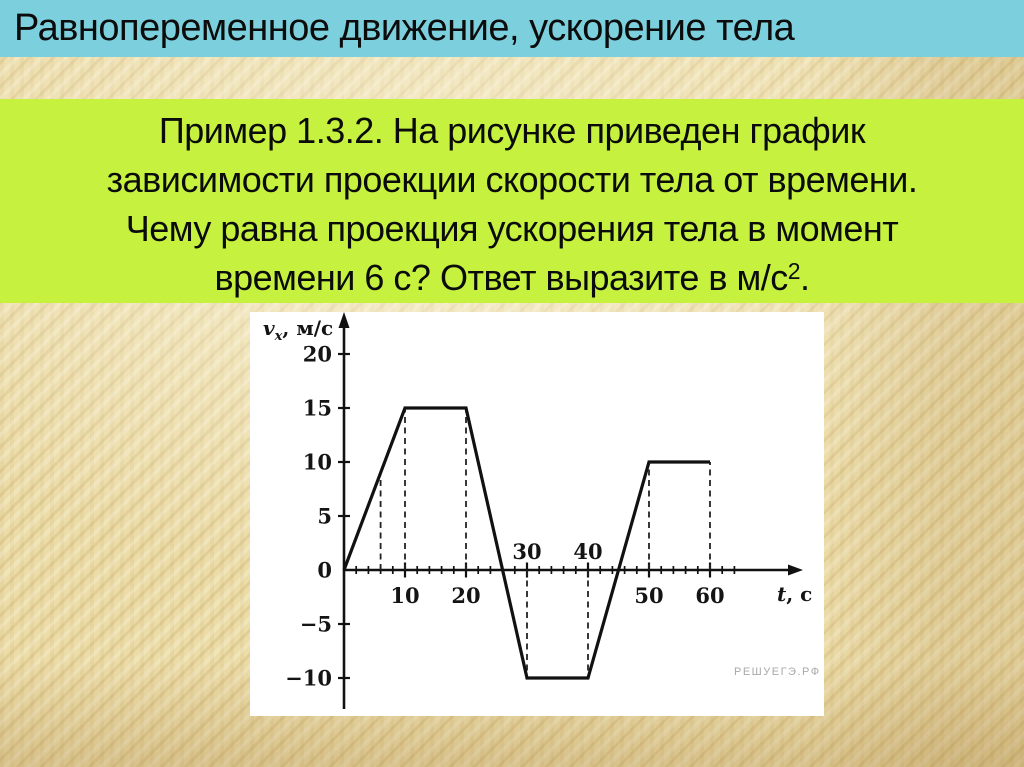 This screenshot has height=767, width=1024. Describe the element at coordinates (404, 595) in the screenshot. I see `x-tick-label: 10` at that location.